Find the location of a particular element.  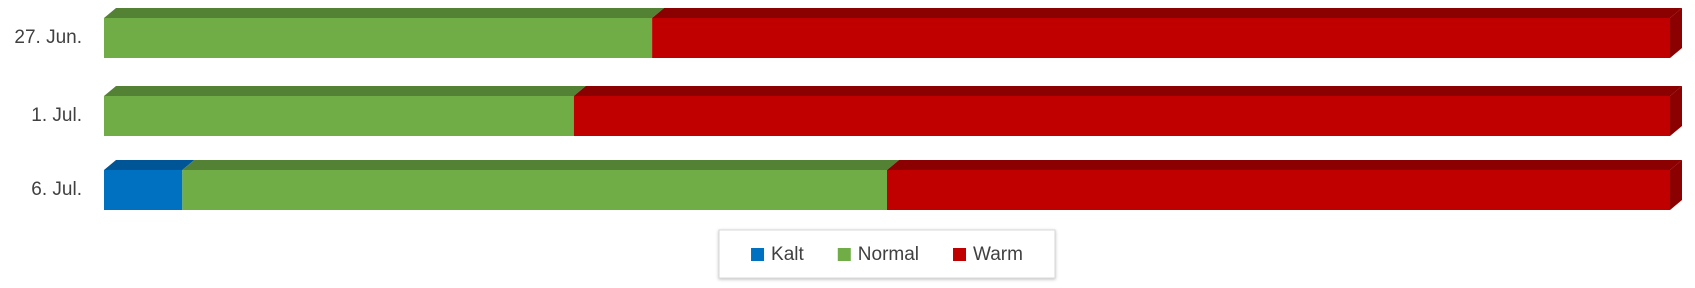

legend-label: Kalt is located at coordinates (787, 254).